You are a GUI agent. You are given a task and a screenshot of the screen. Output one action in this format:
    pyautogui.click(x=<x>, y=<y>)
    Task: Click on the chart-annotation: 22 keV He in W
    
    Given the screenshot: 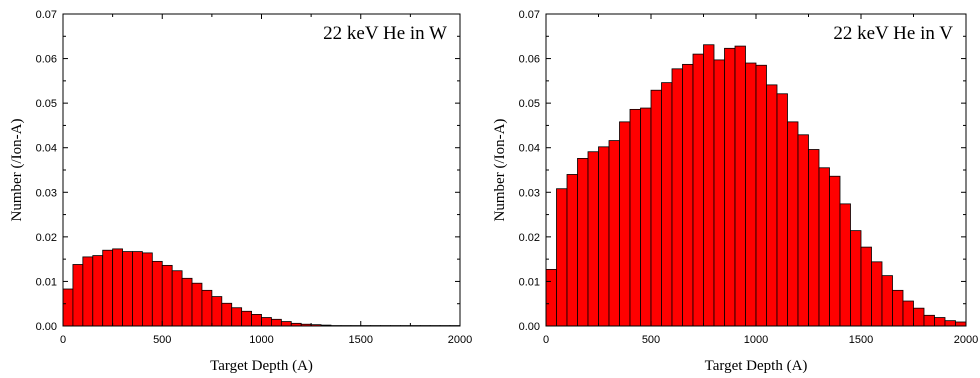 What is the action you would take?
    pyautogui.click(x=385, y=33)
    